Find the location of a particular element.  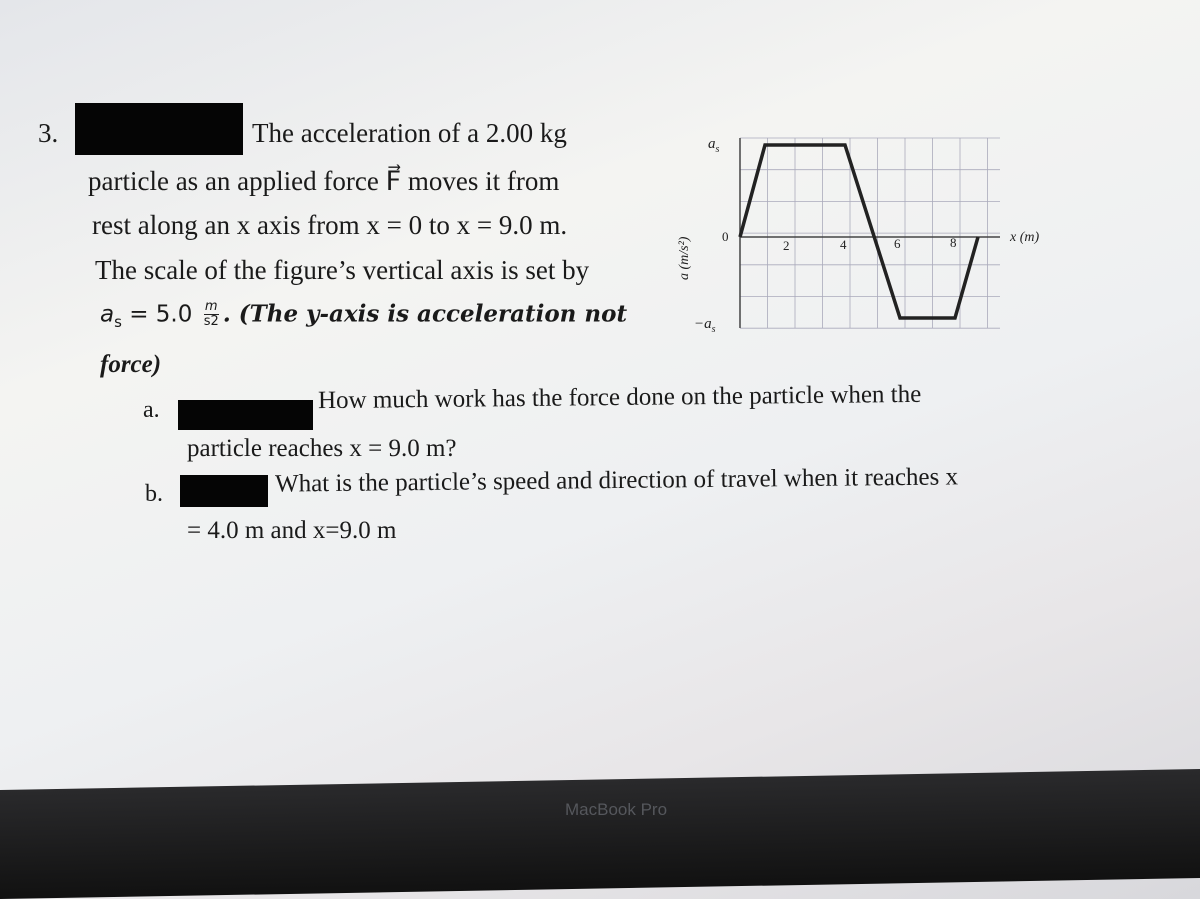

text-line: force) is located at coordinates (131, 364).